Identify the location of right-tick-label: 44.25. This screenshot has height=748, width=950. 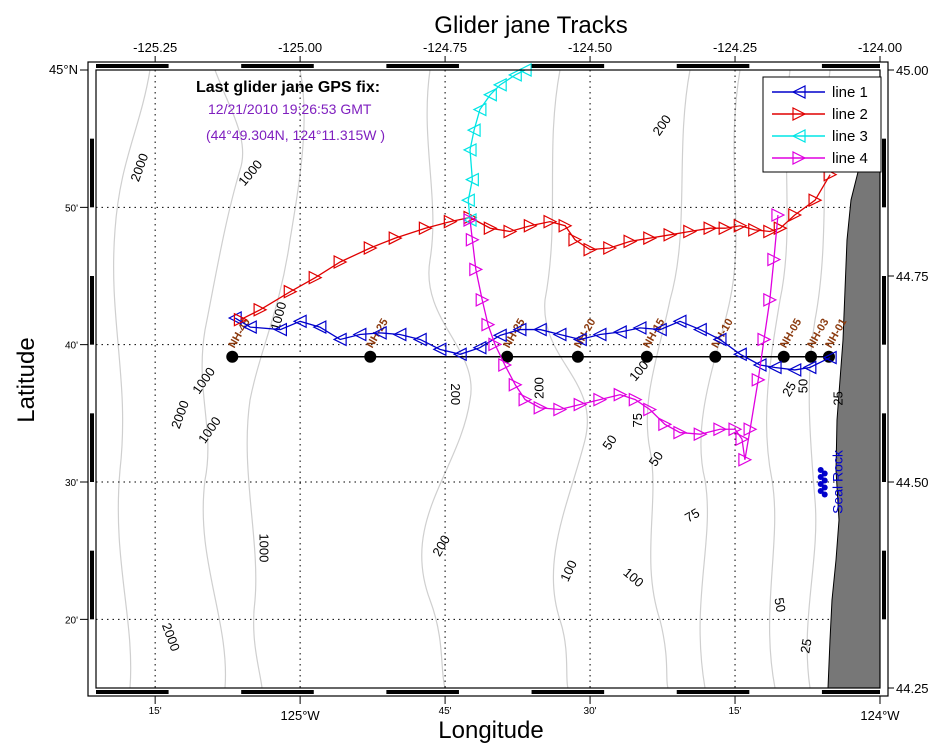
(912, 688).